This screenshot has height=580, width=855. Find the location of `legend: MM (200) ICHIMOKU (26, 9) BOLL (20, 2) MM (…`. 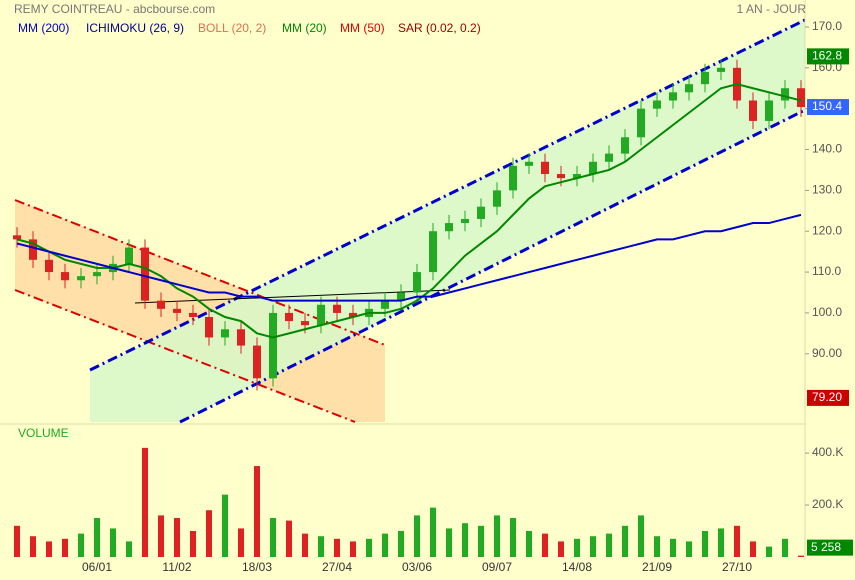

legend: MM (200) ICHIMOKU (26, 9) BOLL (20, 2) MM (… is located at coordinates (249, 28).